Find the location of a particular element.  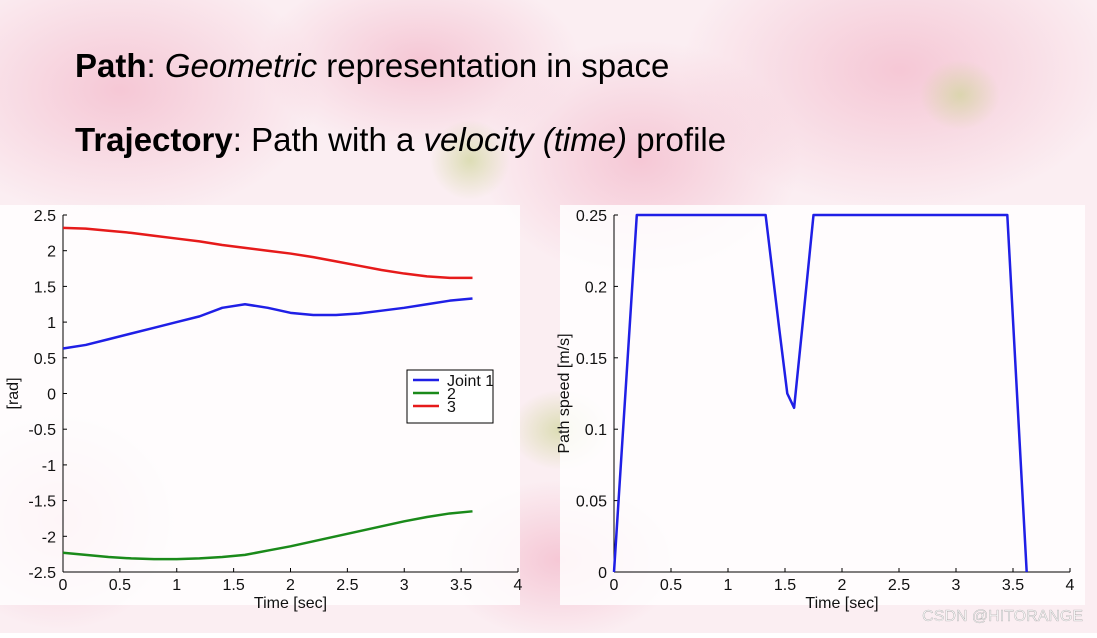

y-tick-label: 0.25 is located at coordinates (591, 216).